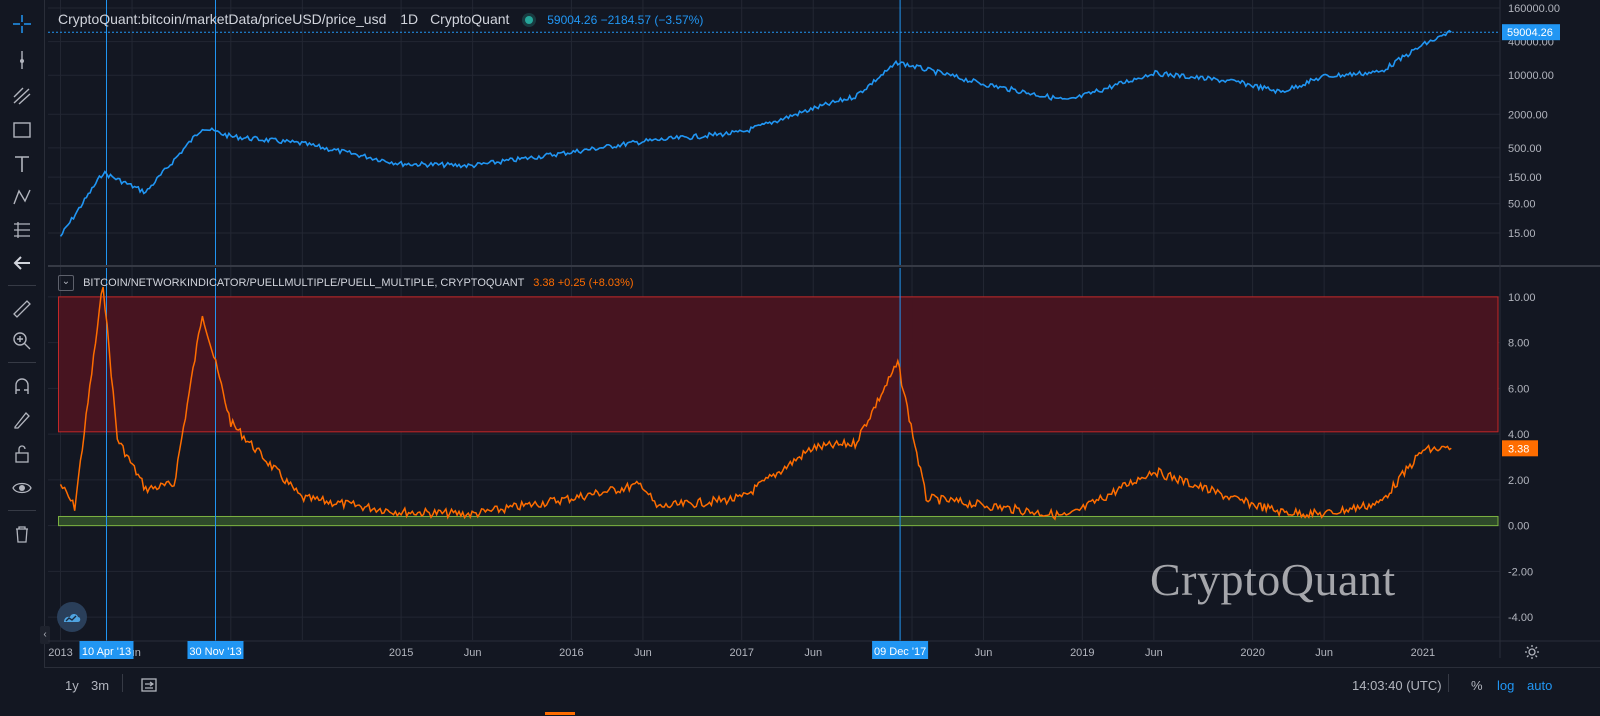  Describe the element at coordinates (22, 534) in the screenshot. I see `trash-icon` at that location.